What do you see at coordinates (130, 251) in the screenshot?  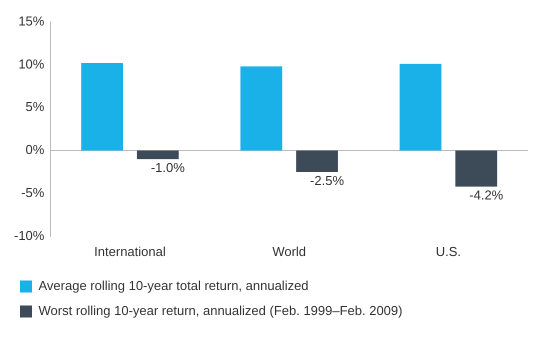 I see `x-tick-label: International` at bounding box center [130, 251].